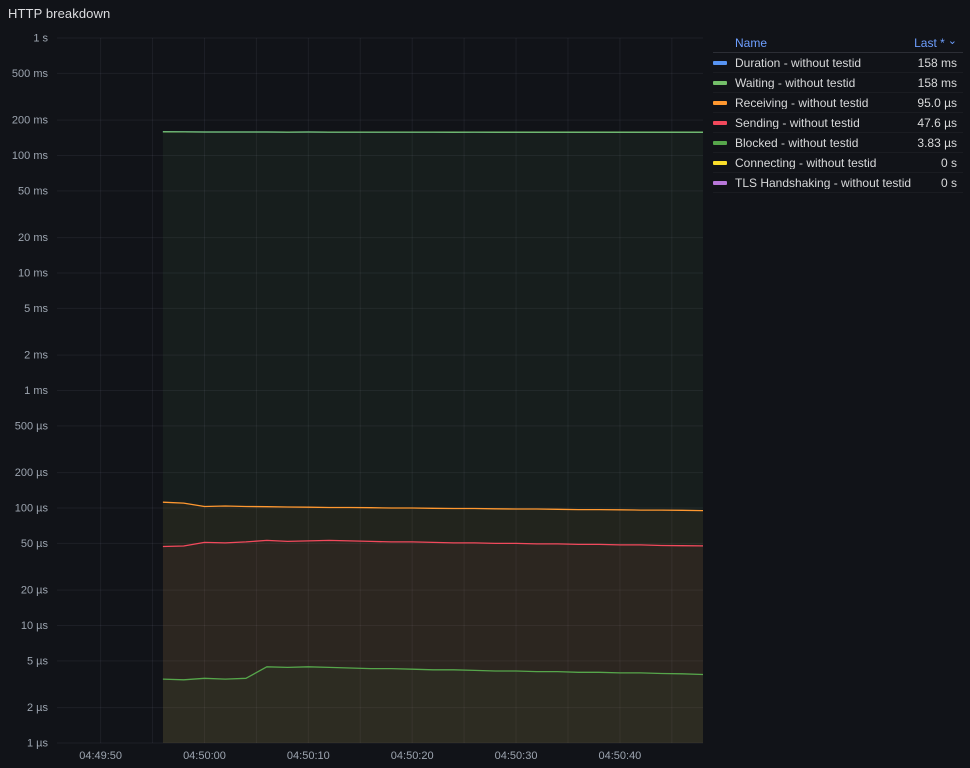  I want to click on blocked-line, so click(433, 673).